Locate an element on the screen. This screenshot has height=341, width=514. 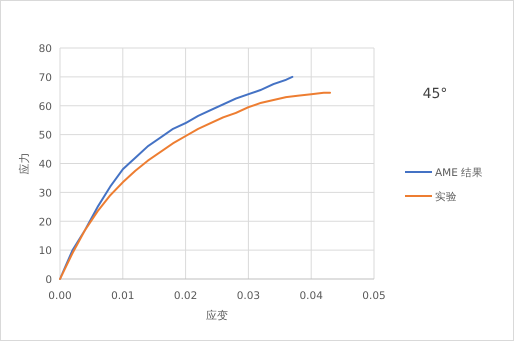
x-axis-title: 应变 is located at coordinates (217, 315).